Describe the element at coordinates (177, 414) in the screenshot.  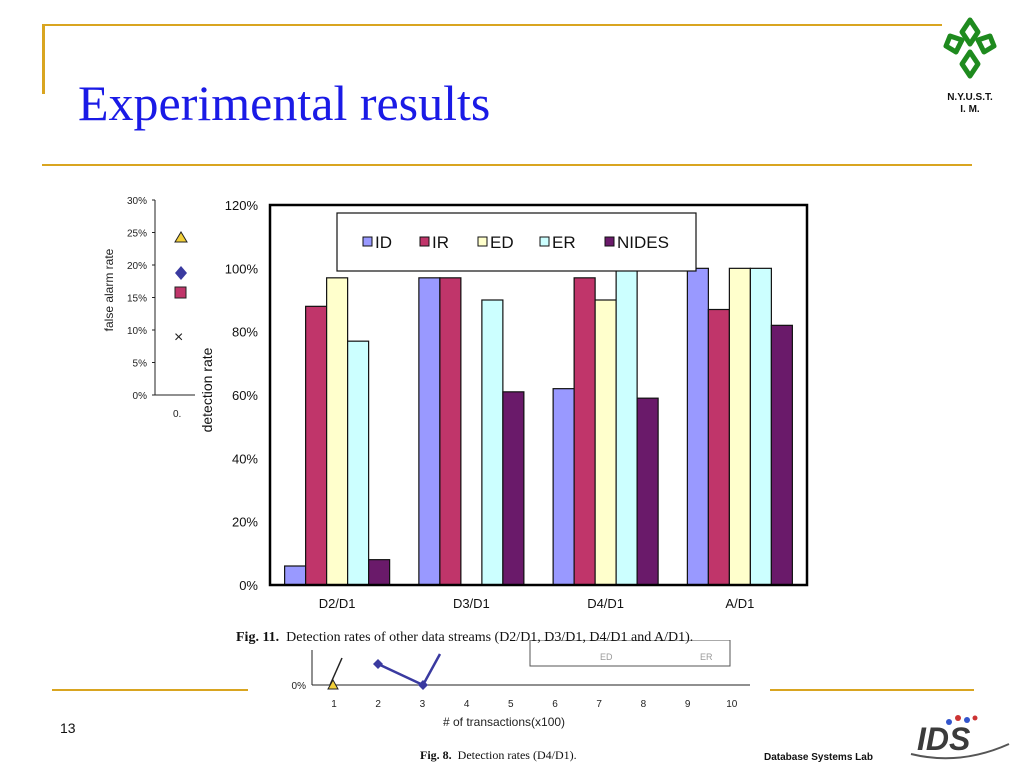
I see `false-alarm-x-tick: 0.` at that location.